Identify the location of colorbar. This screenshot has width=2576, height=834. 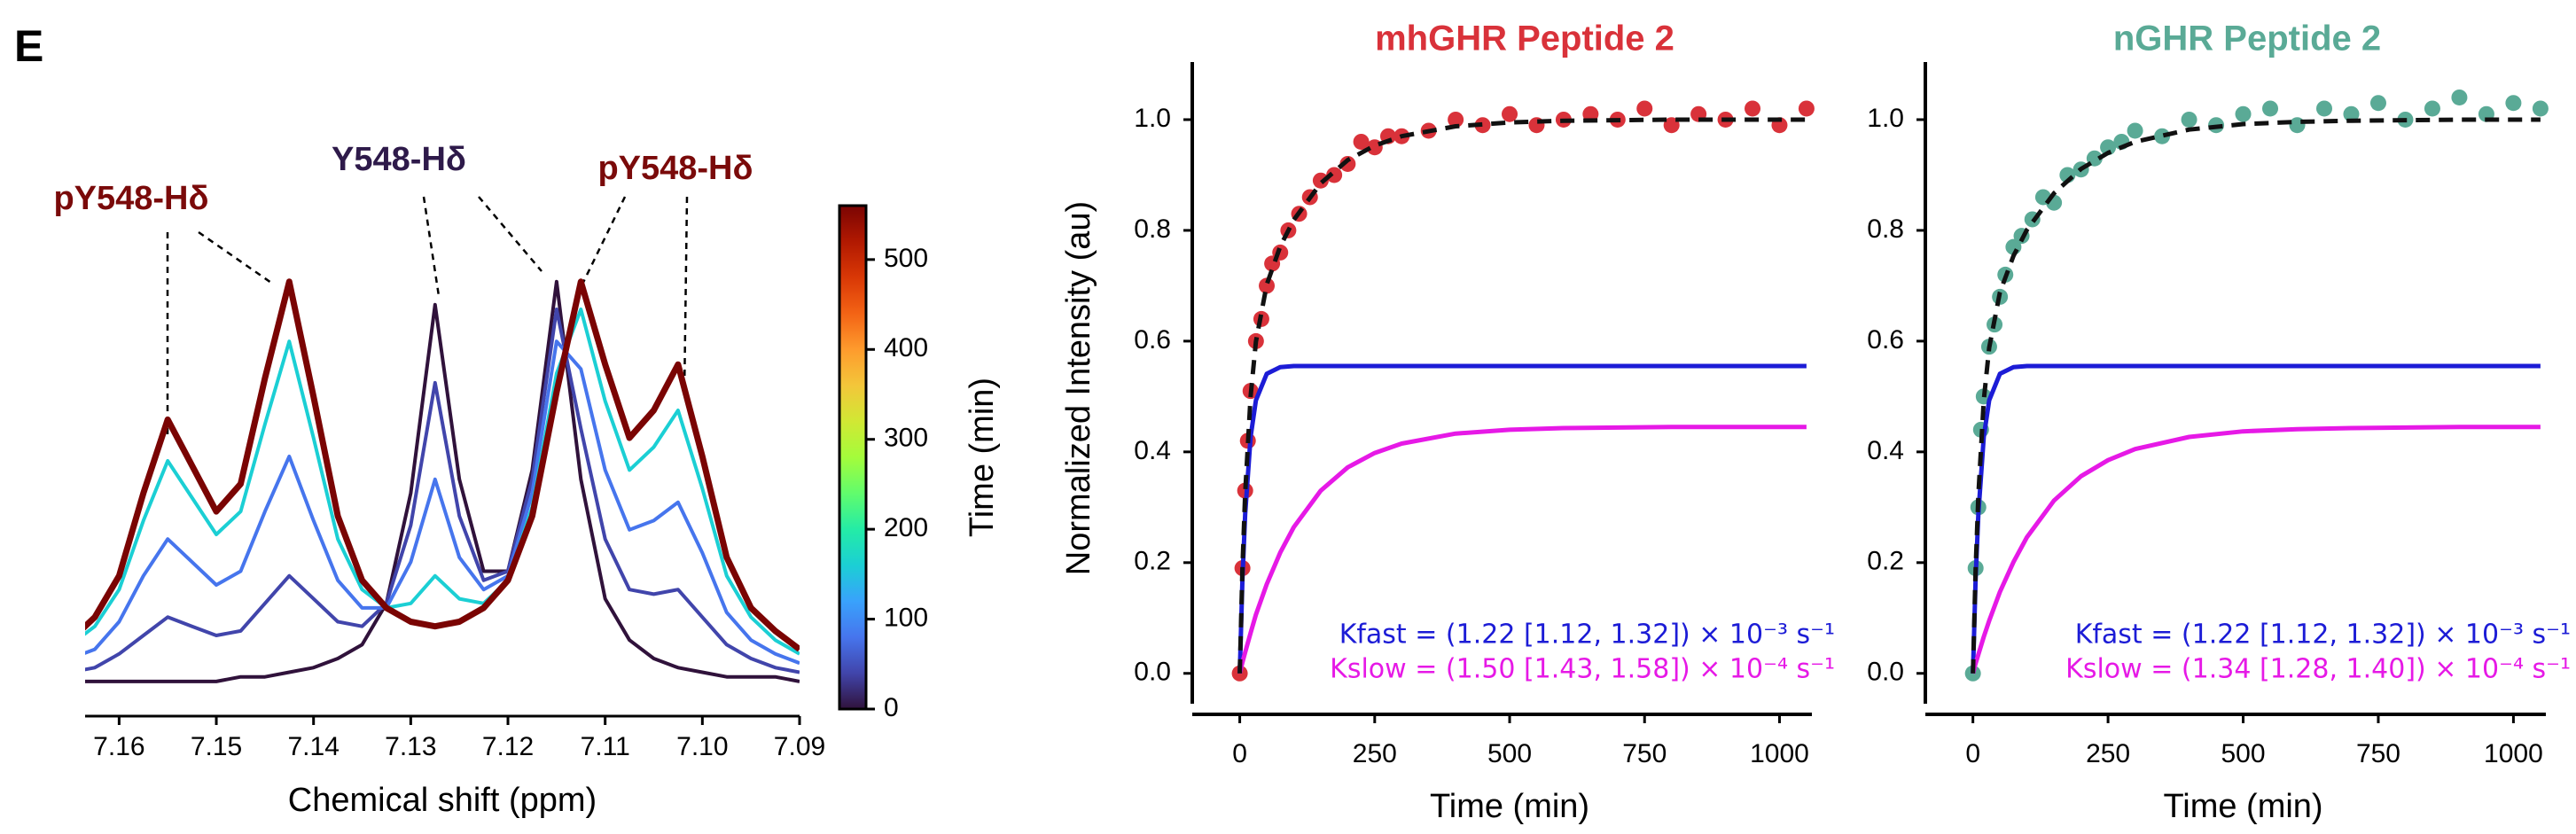
(853, 458).